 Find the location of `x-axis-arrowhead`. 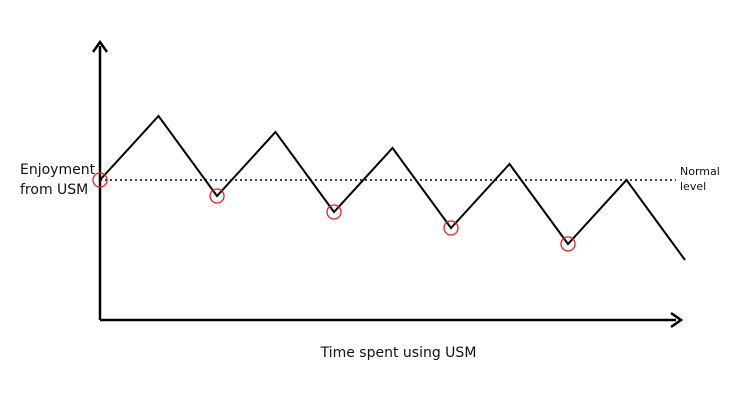

x-axis-arrowhead is located at coordinates (677, 320).